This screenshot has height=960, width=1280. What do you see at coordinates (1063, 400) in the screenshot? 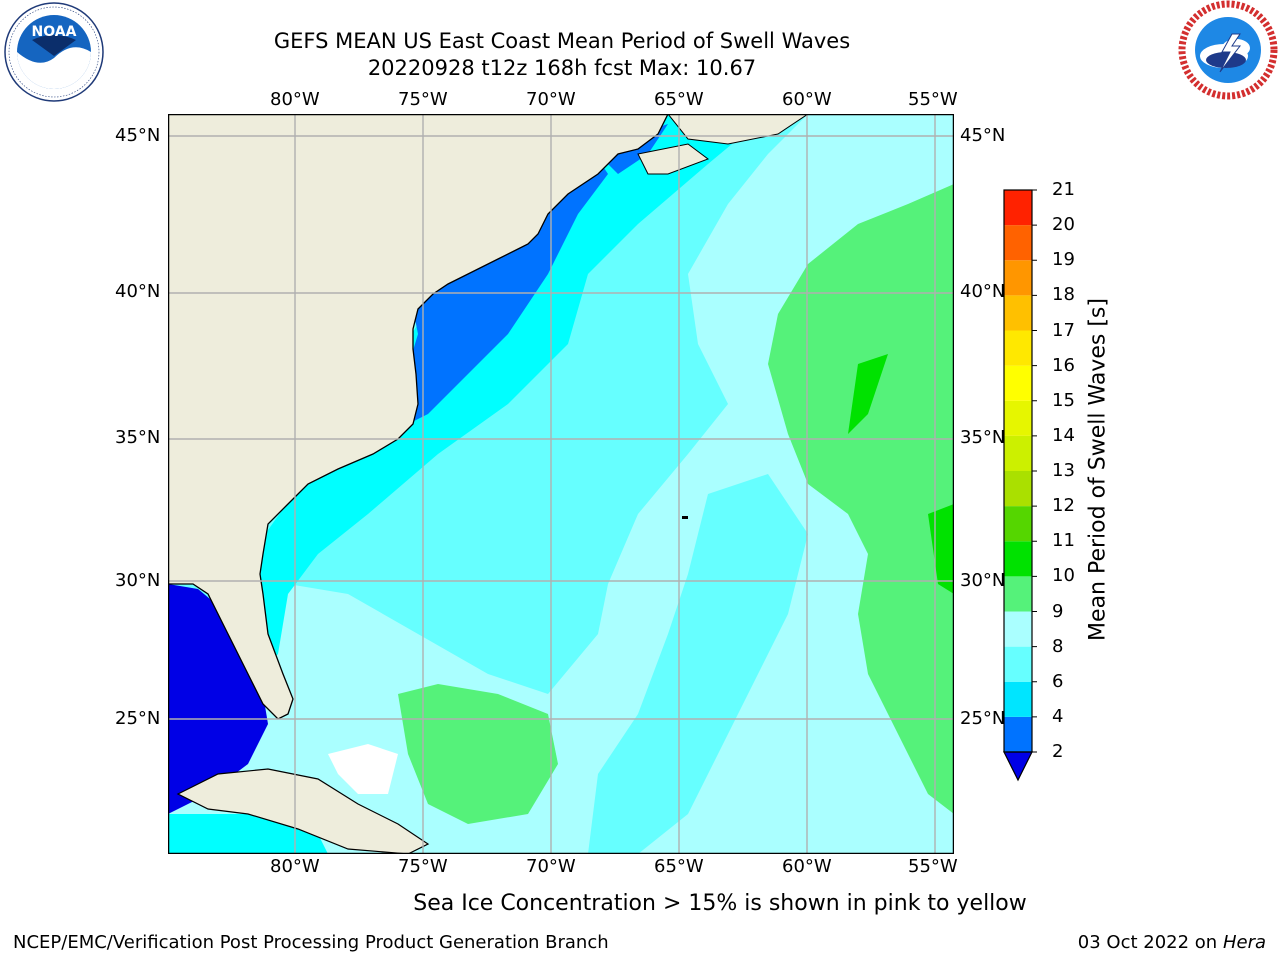
I see `colorbar-tick-label: 15` at bounding box center [1063, 400].